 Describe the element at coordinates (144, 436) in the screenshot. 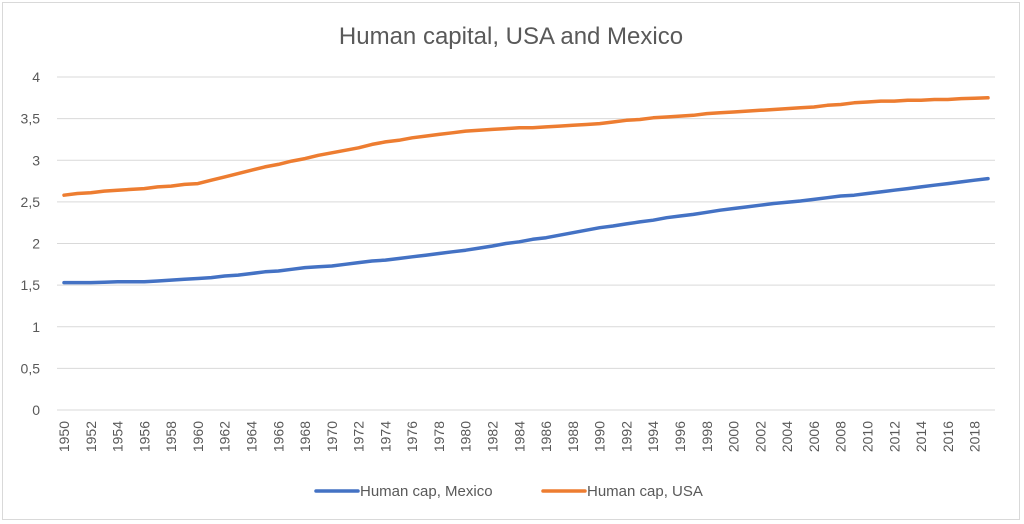

I see `x-tick-label: 1956` at that location.